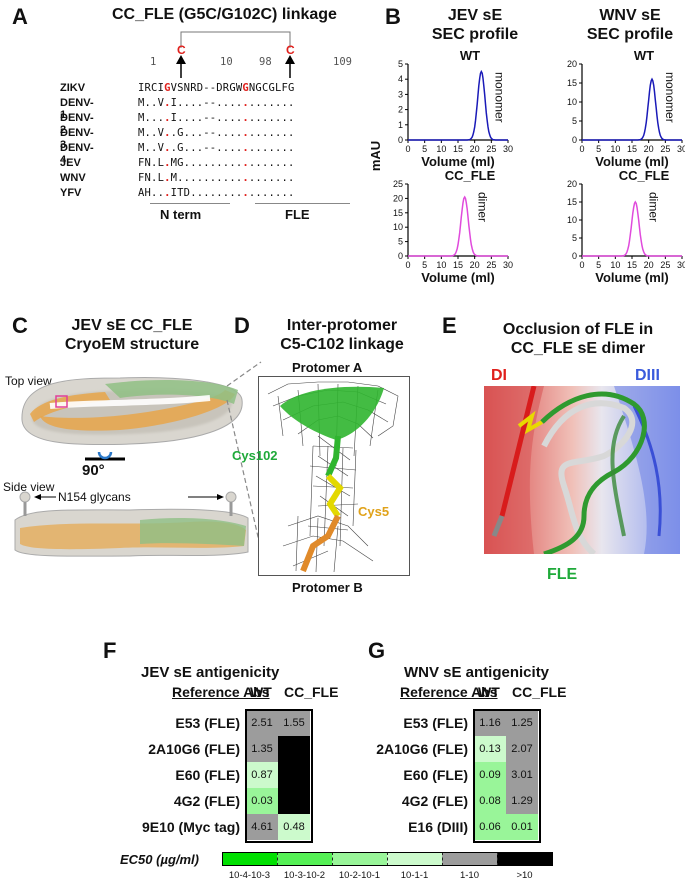 The image size is (685, 883). Describe the element at coordinates (77, 139) in the screenshot. I see `species-label: DENV-3` at that location.